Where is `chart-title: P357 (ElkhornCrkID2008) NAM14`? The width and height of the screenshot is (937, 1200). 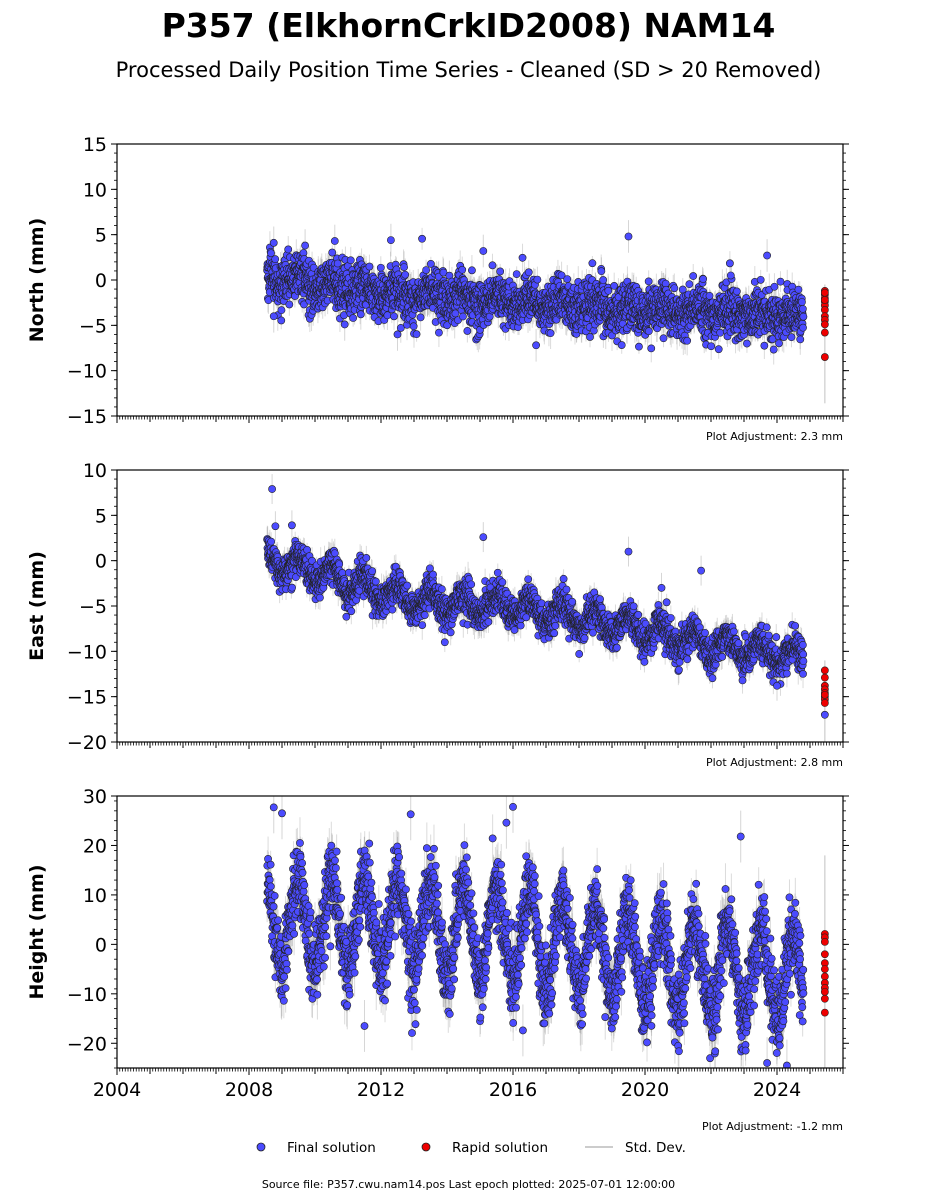 chart-title: P357 (ElkhornCrkID2008) NAM14 is located at coordinates (468, 25).